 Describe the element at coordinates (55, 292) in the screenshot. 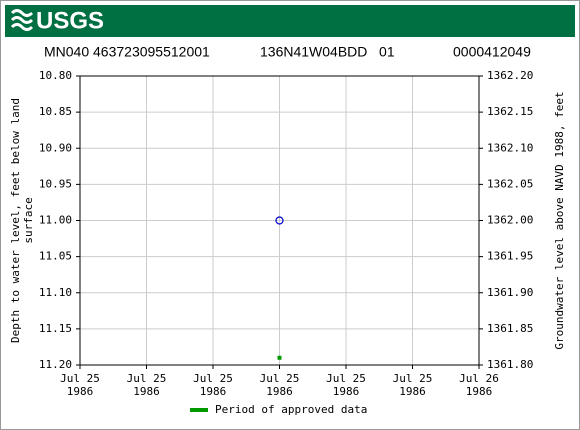

I see `y-tick-label: 11.10` at that location.